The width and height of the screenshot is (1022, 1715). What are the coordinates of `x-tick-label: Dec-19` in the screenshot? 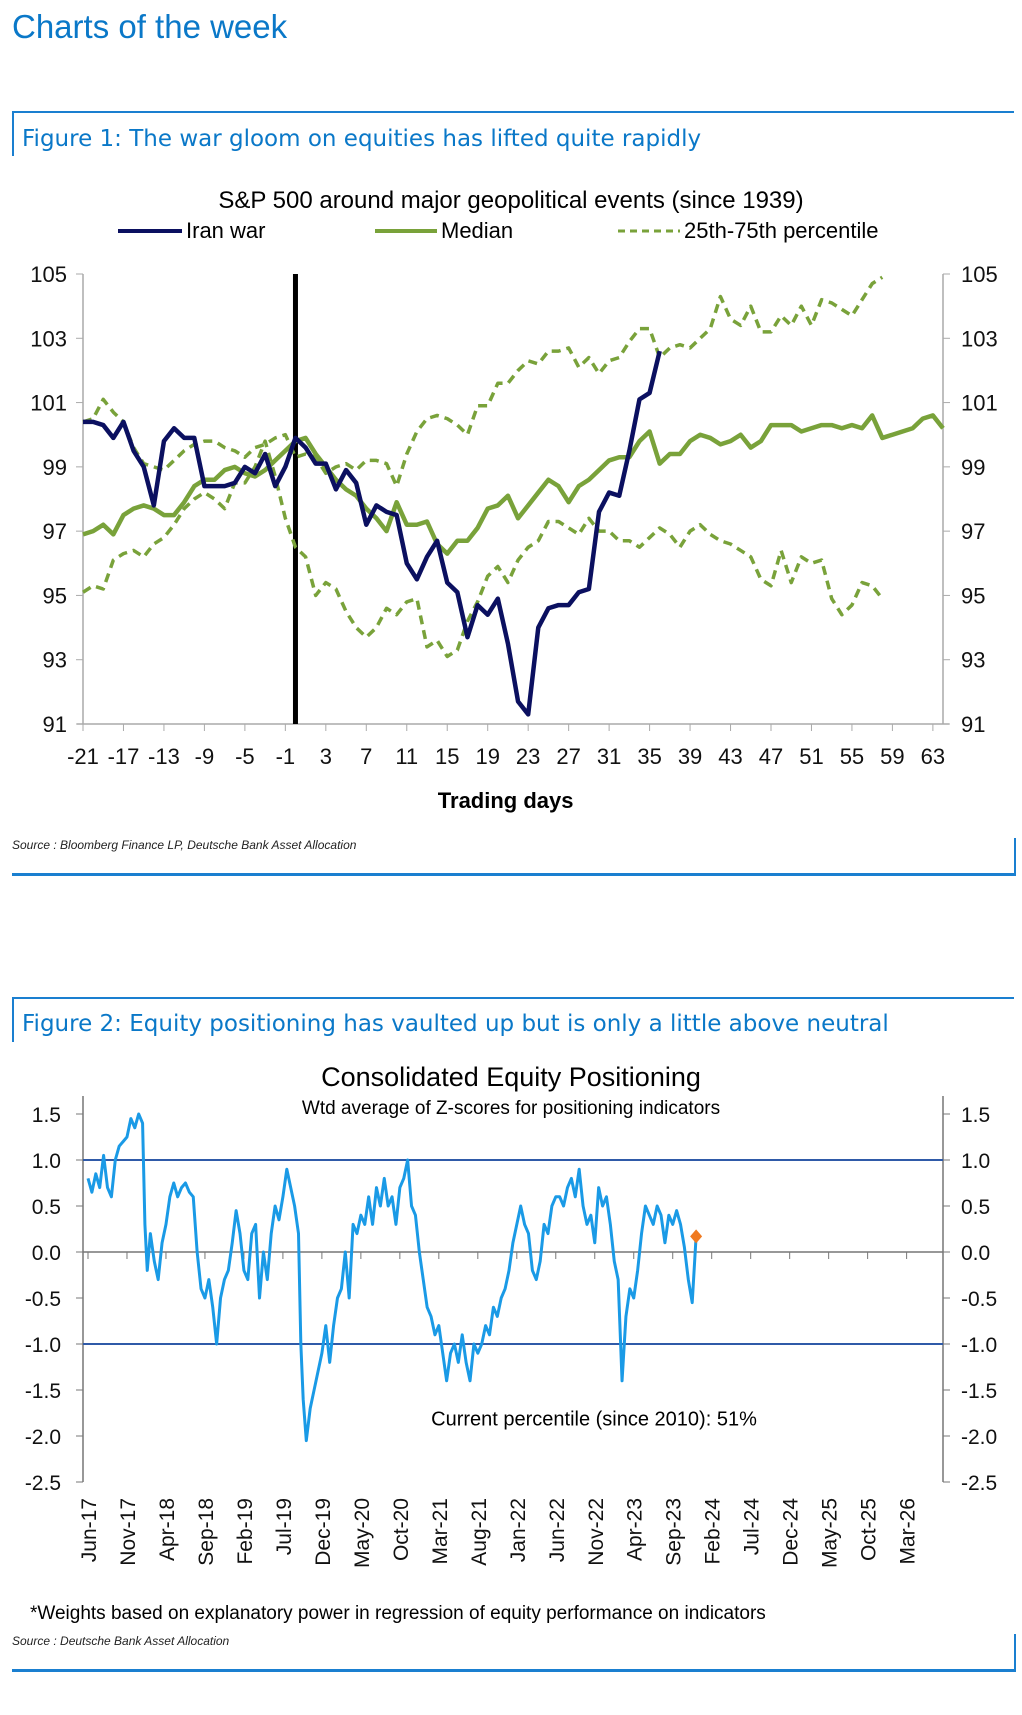 It's located at (323, 1532).